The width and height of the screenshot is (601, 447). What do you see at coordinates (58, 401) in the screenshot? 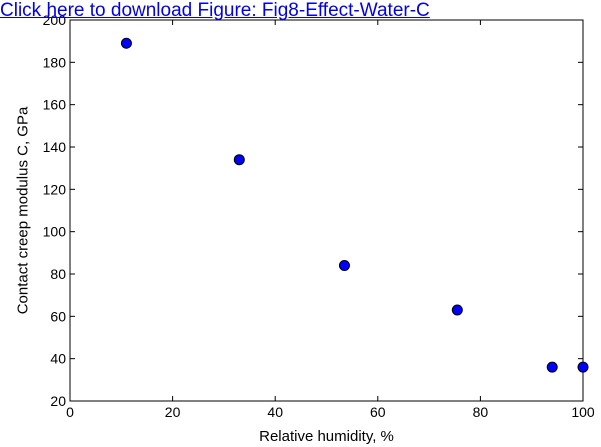
I see `y-tick-label: 20` at bounding box center [58, 401].